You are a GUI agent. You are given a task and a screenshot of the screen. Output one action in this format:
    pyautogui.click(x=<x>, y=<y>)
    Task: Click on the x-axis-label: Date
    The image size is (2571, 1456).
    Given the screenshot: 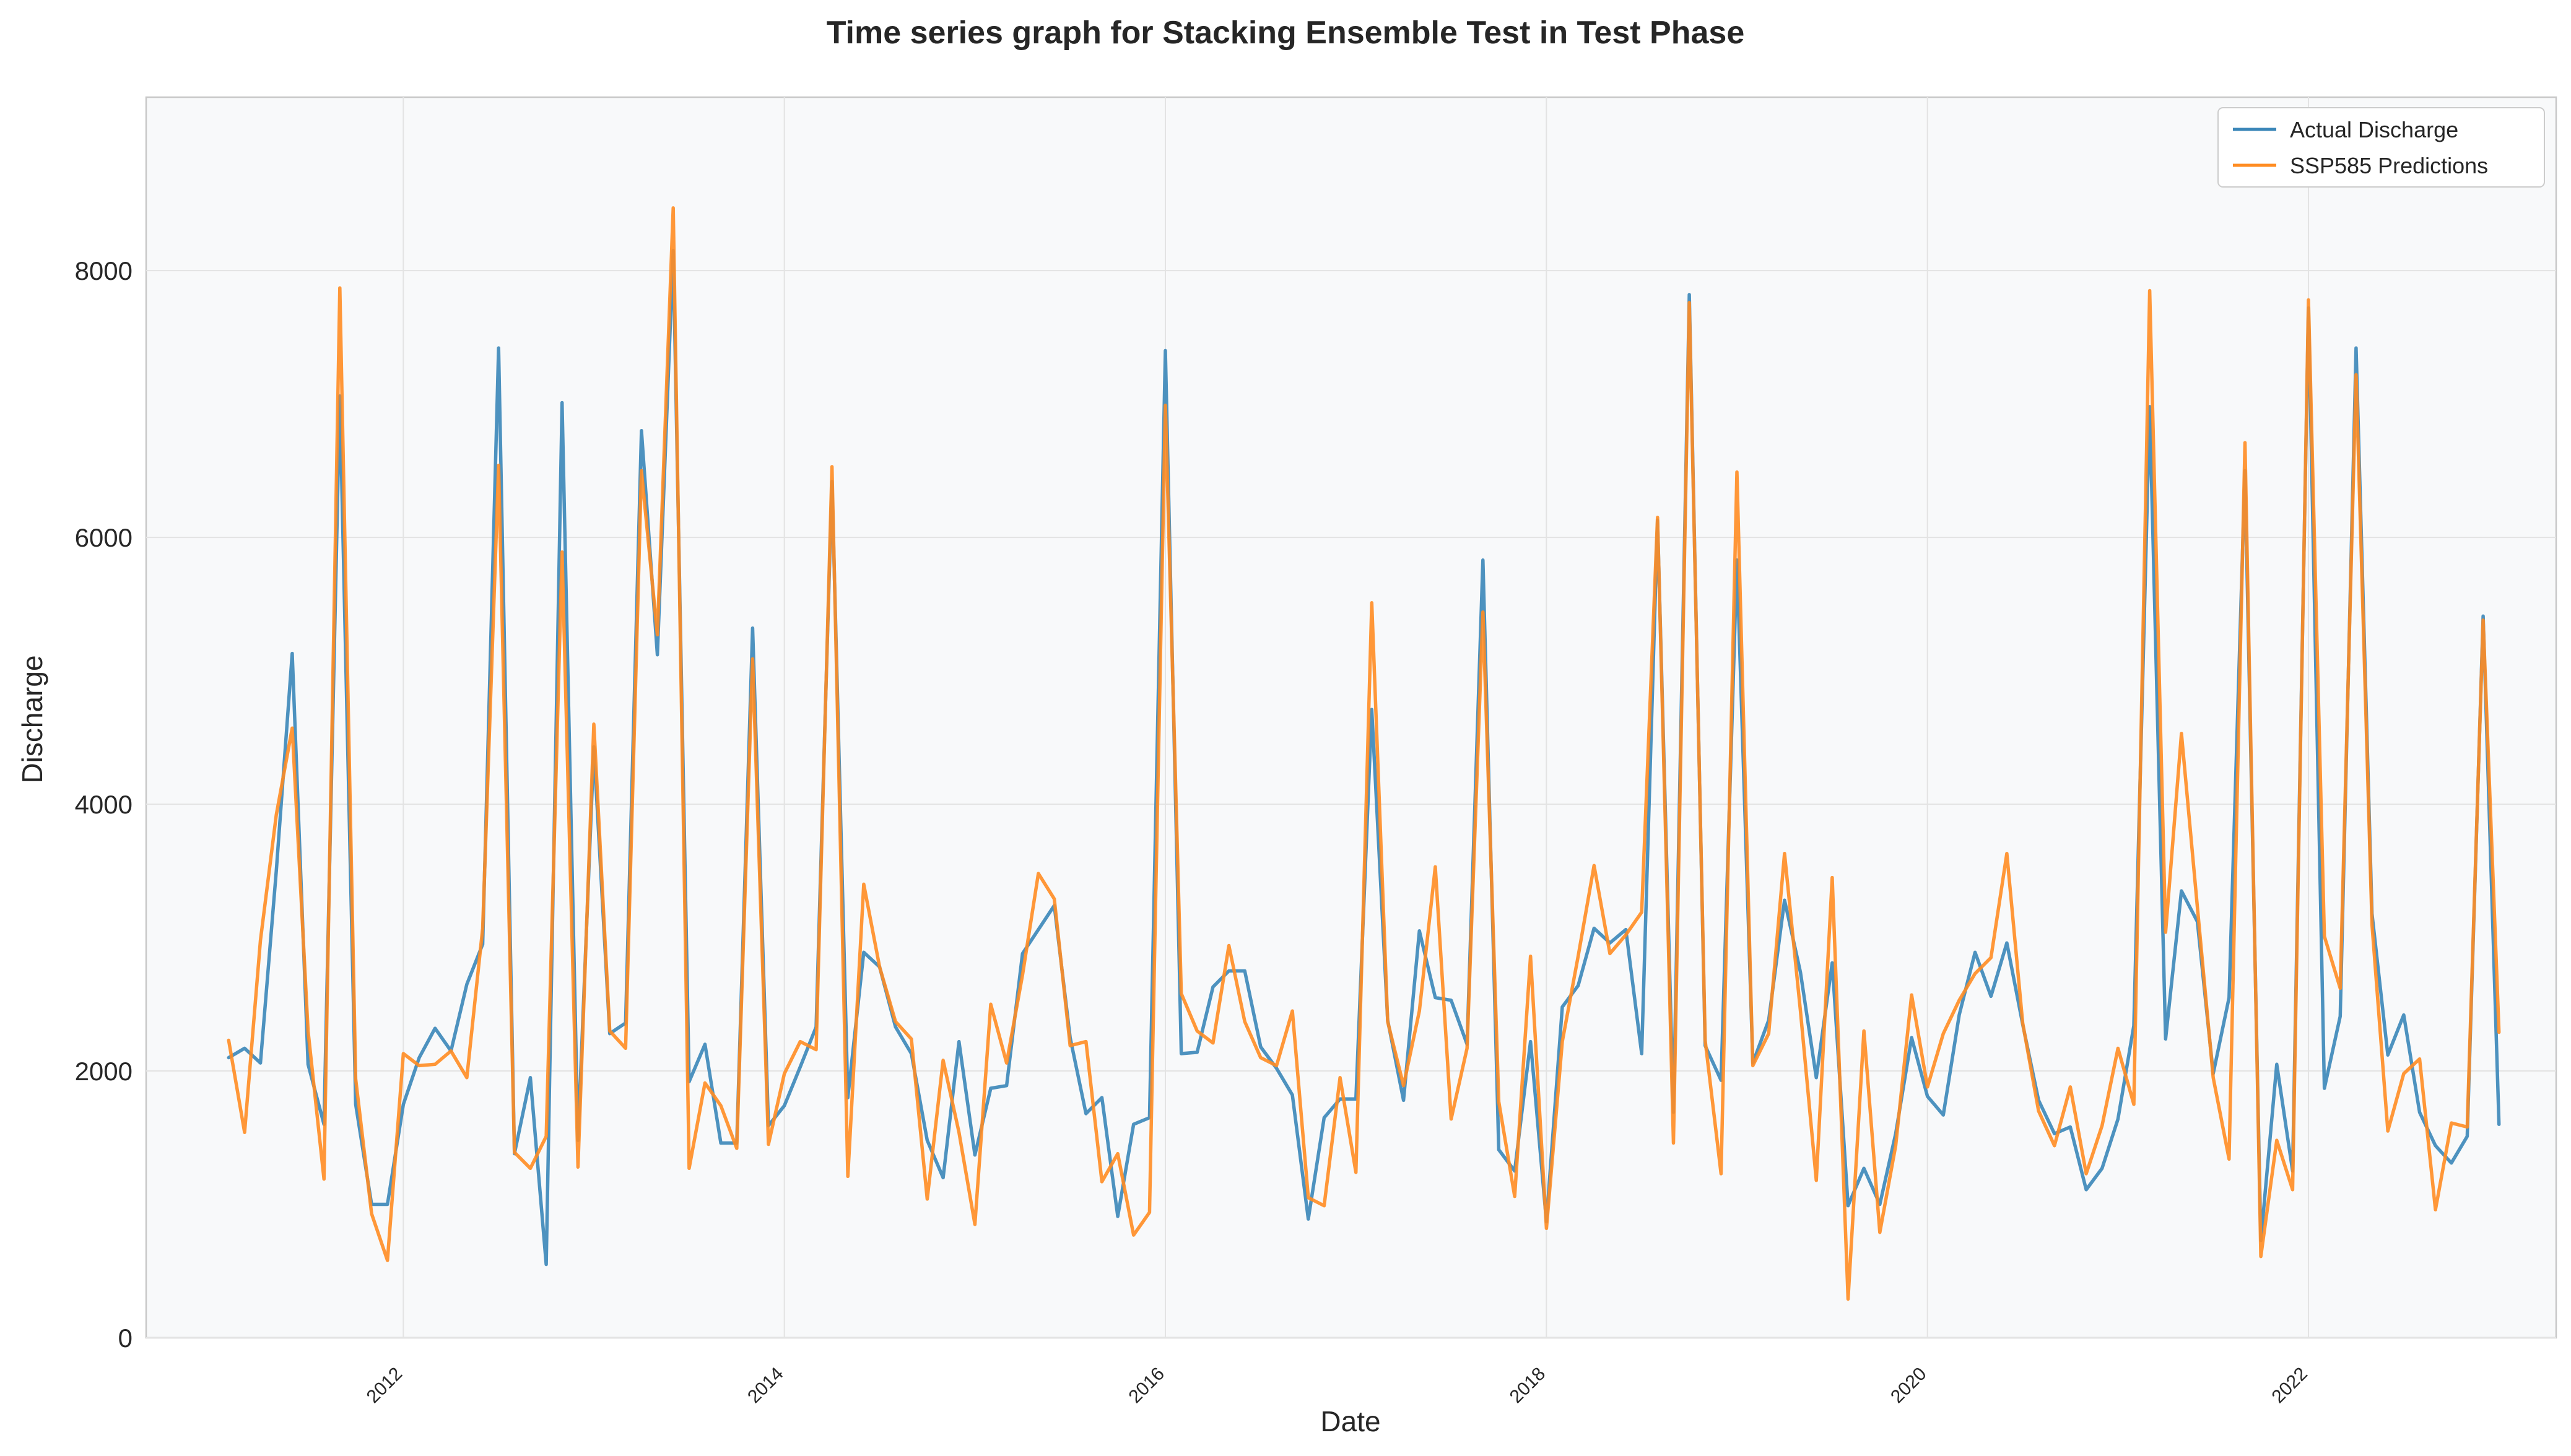 What is the action you would take?
    pyautogui.click(x=1350, y=1421)
    